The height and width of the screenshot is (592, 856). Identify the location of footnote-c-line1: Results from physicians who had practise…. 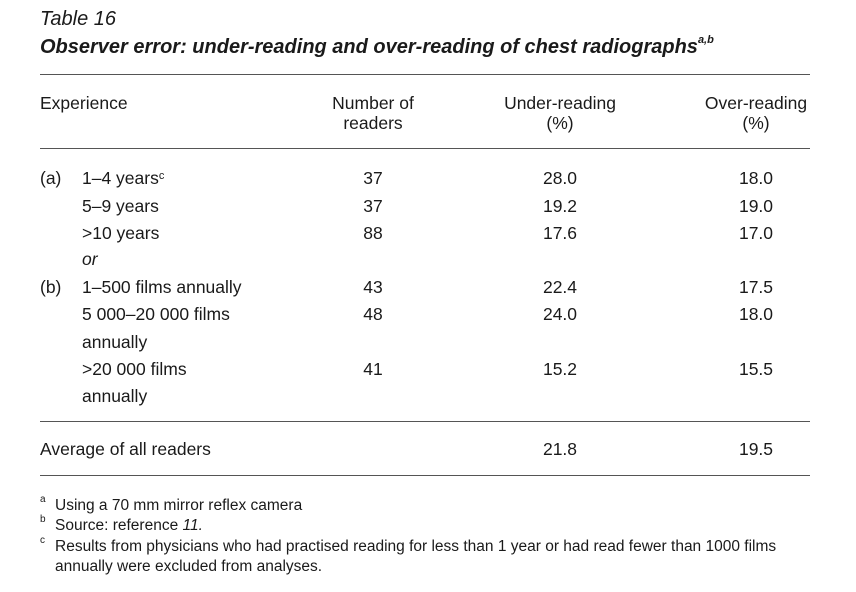
(416, 546).